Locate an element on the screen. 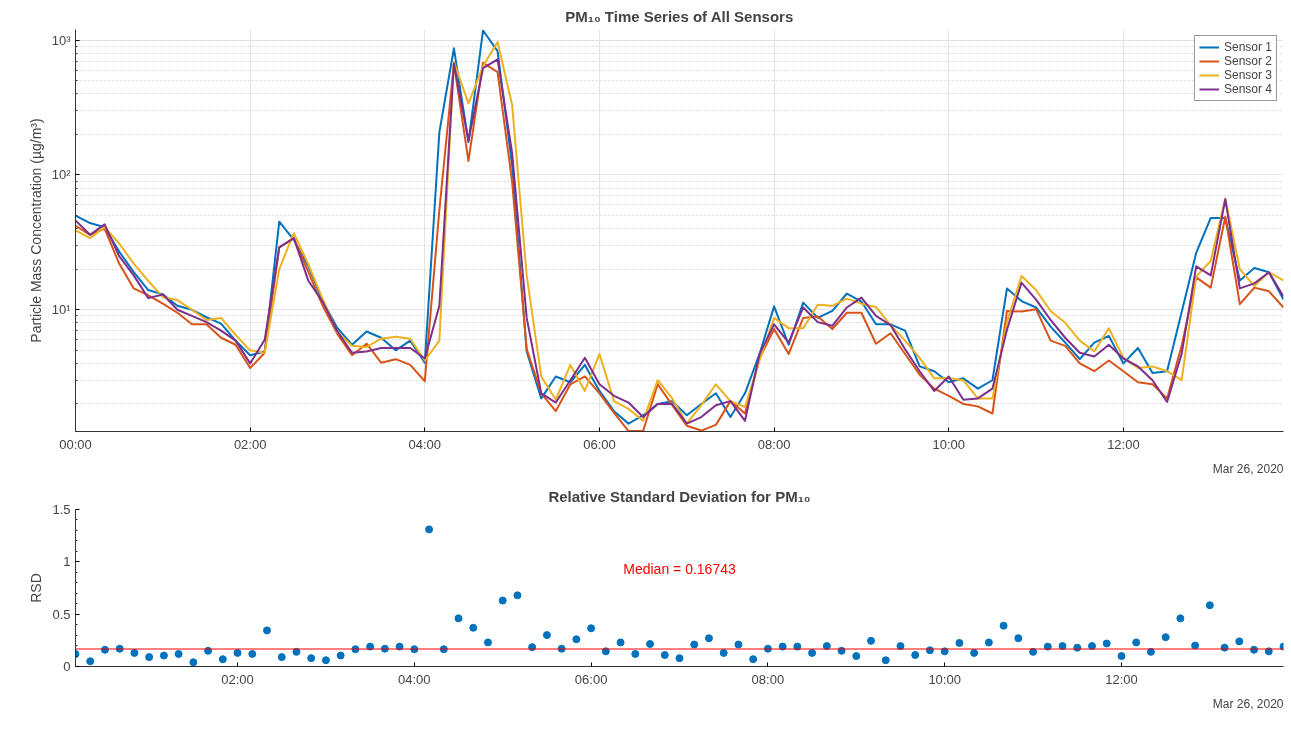 The image size is (1291, 729). y-tick-label: 1 is located at coordinates (67, 562).